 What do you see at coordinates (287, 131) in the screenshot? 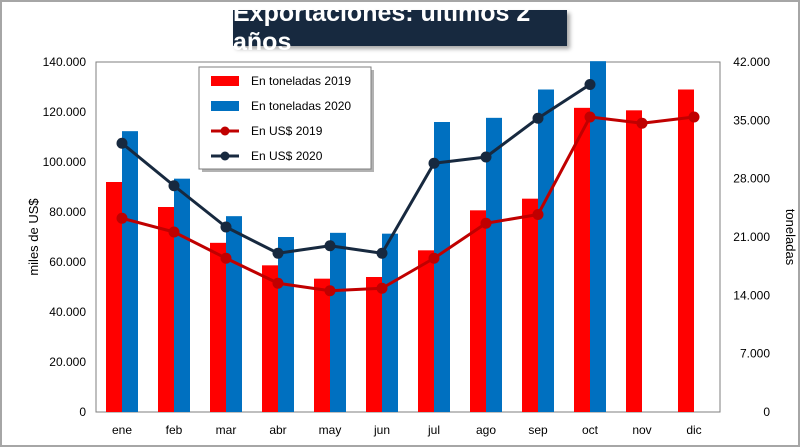
I see `legend-entry-label: En US$ 2019` at bounding box center [287, 131].